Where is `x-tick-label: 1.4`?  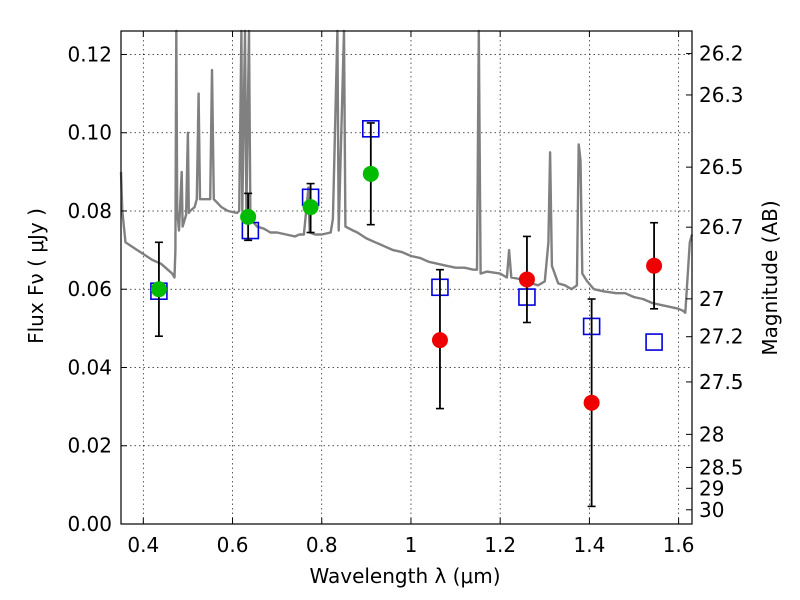 x-tick-label: 1.4 is located at coordinates (589, 545).